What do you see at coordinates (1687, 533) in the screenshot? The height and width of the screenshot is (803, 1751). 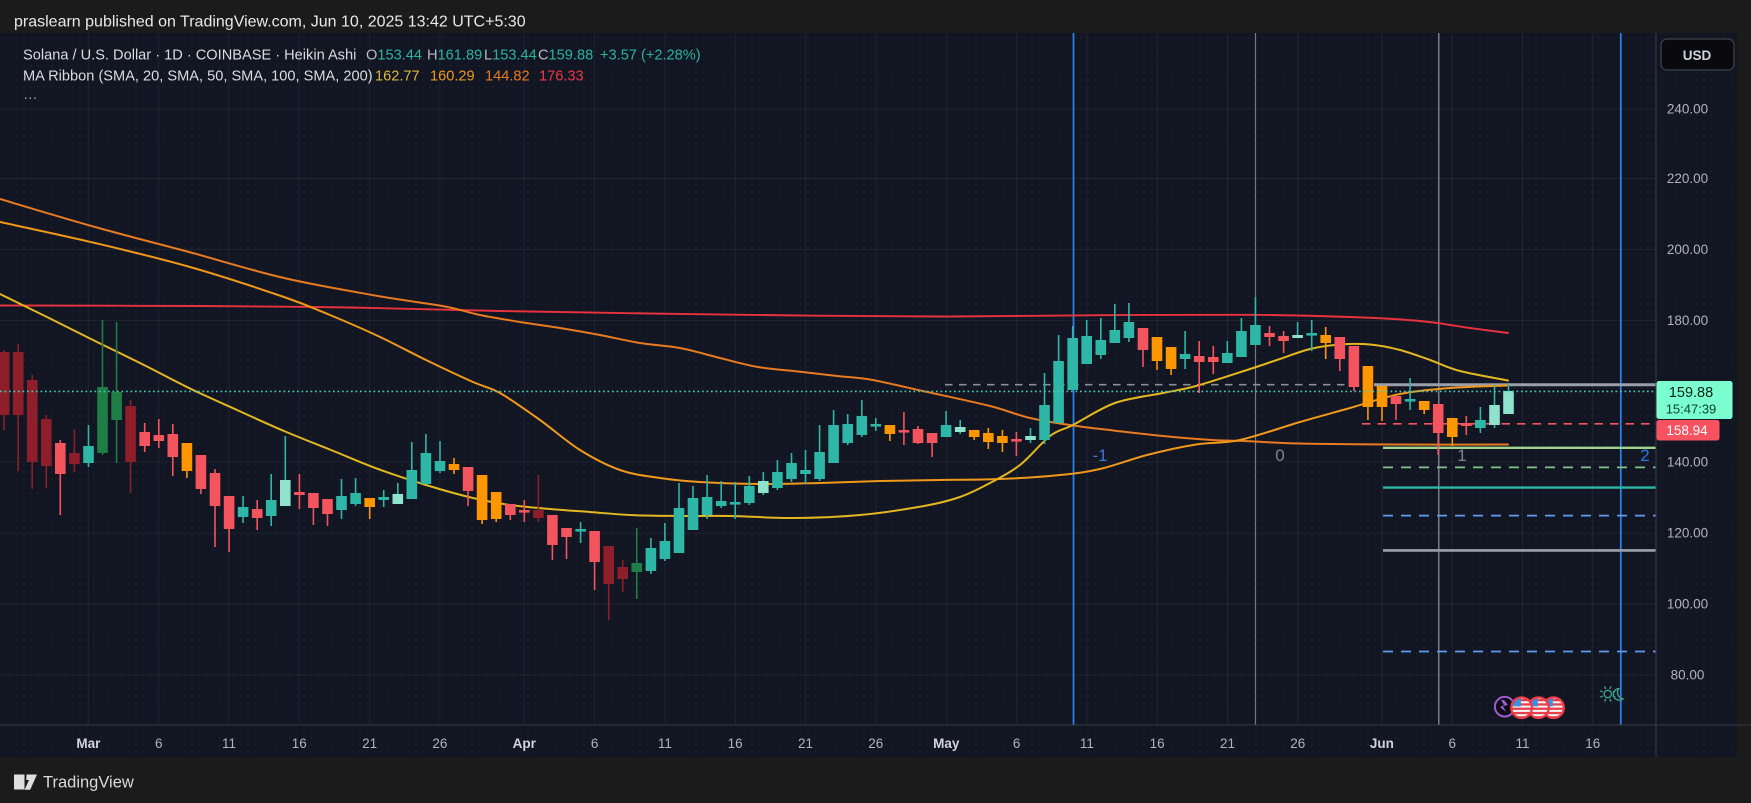 I see `svg-text: 120.00` at bounding box center [1687, 533].